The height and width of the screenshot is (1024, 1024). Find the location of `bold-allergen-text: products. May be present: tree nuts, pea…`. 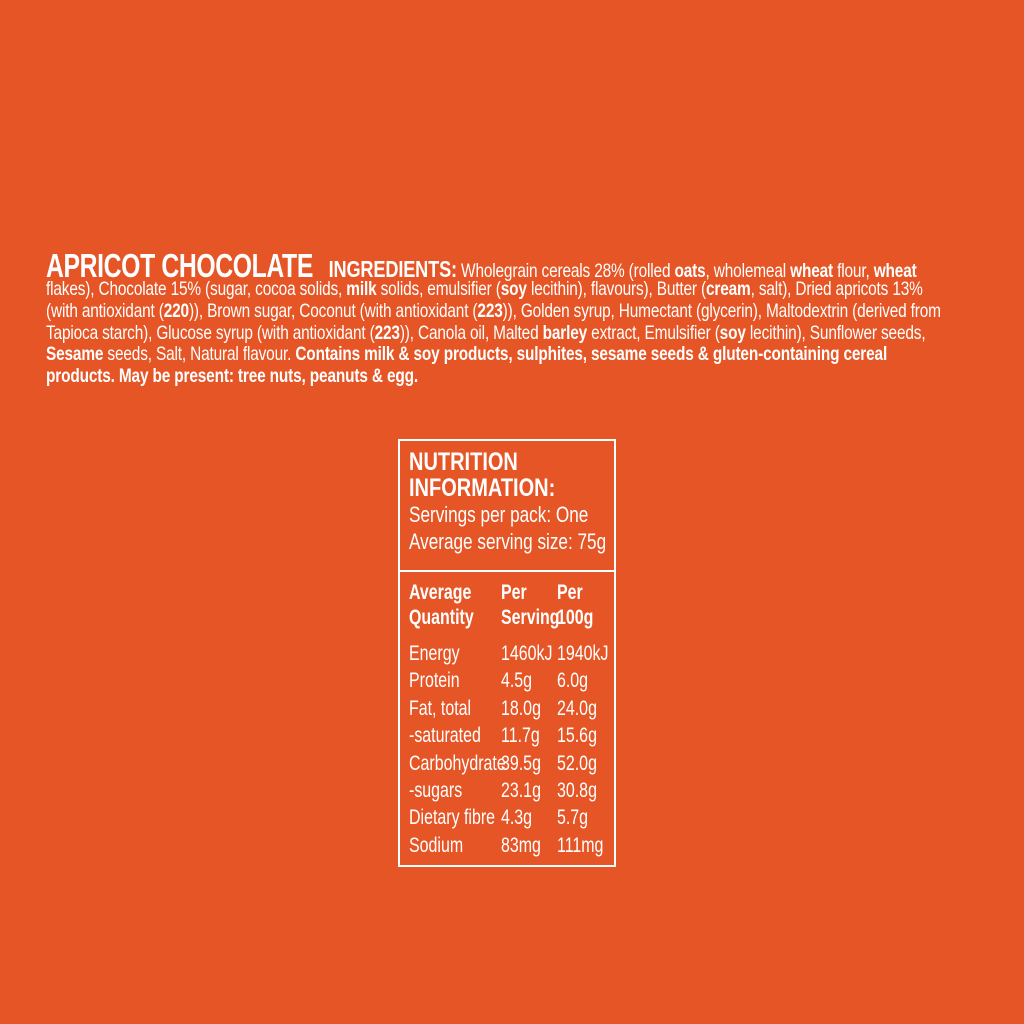

bold-allergen-text: products. May be present: tree nuts, pea… is located at coordinates (232, 376).